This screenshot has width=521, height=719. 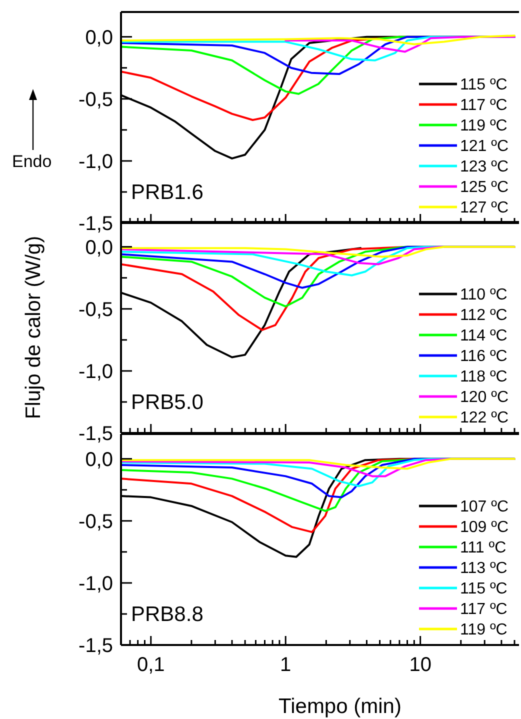 What do you see at coordinates (484, 397) in the screenshot?
I see `legend-label: 120 ºC` at bounding box center [484, 397].